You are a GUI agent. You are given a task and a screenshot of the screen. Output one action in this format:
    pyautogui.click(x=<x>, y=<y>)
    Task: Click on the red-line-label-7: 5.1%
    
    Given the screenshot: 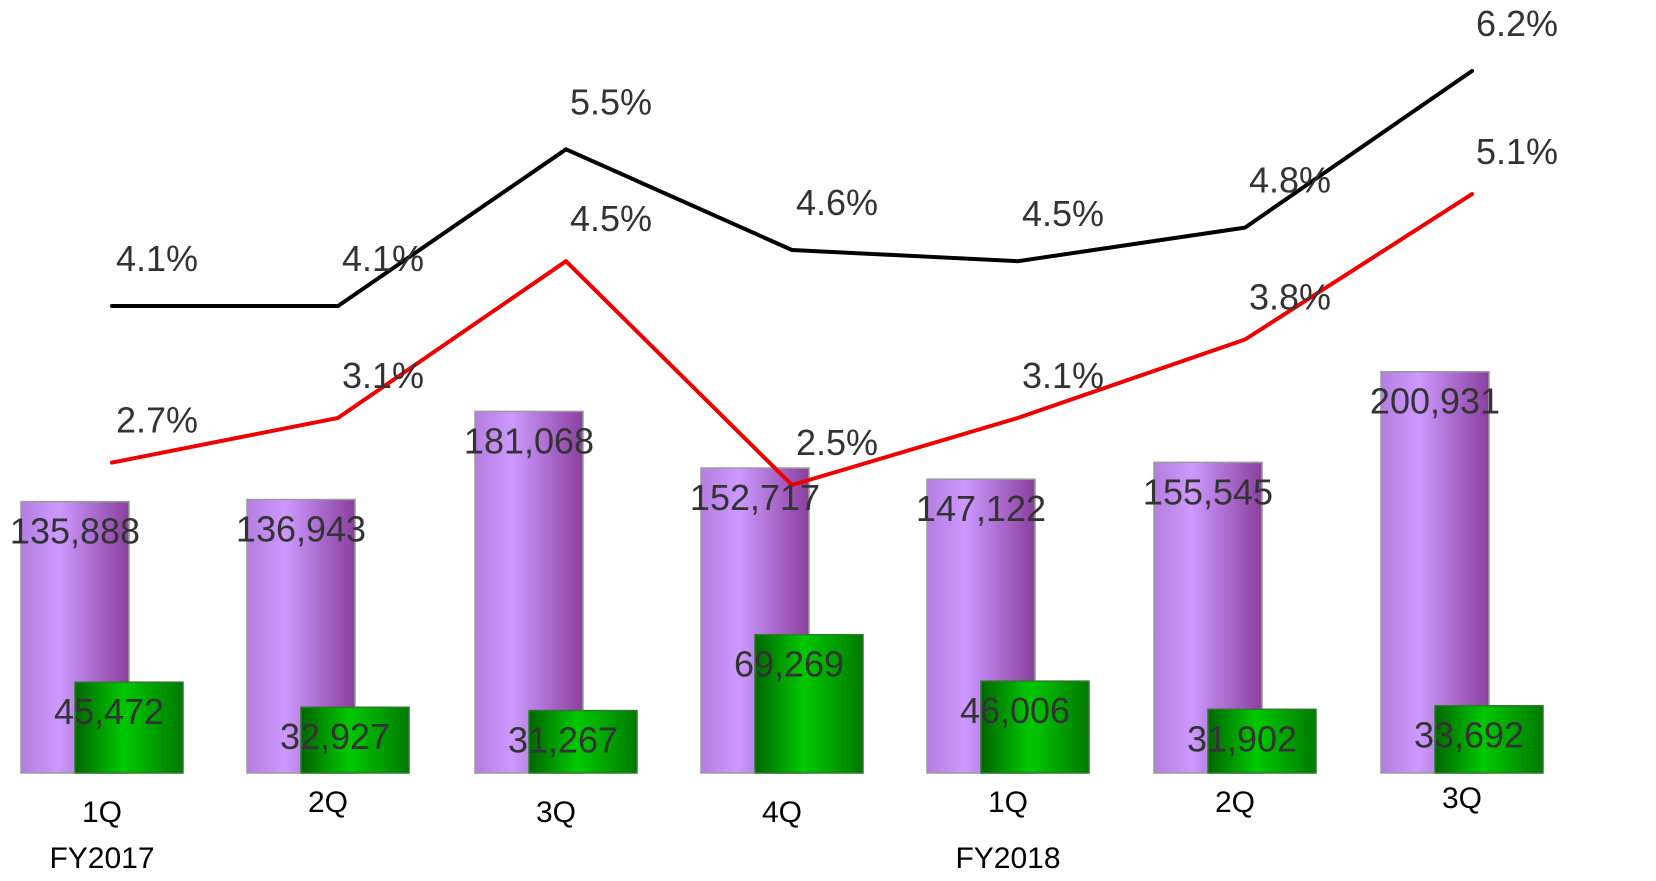 What is the action you would take?
    pyautogui.click(x=1517, y=151)
    